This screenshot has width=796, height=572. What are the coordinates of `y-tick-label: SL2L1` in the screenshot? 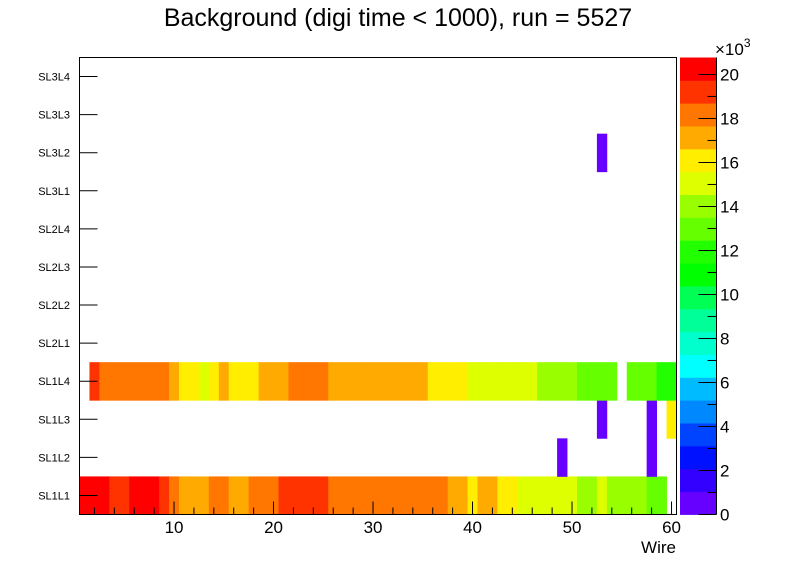 It's located at (54, 344).